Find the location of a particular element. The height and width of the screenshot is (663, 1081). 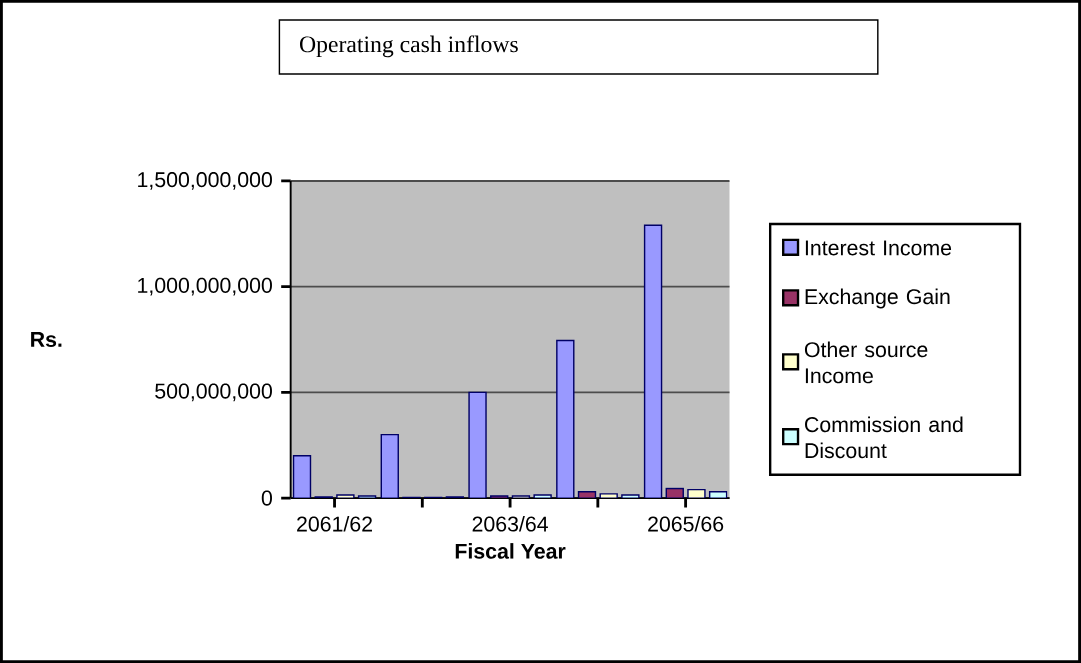

legend-label: Exchange Gain is located at coordinates (877, 298).